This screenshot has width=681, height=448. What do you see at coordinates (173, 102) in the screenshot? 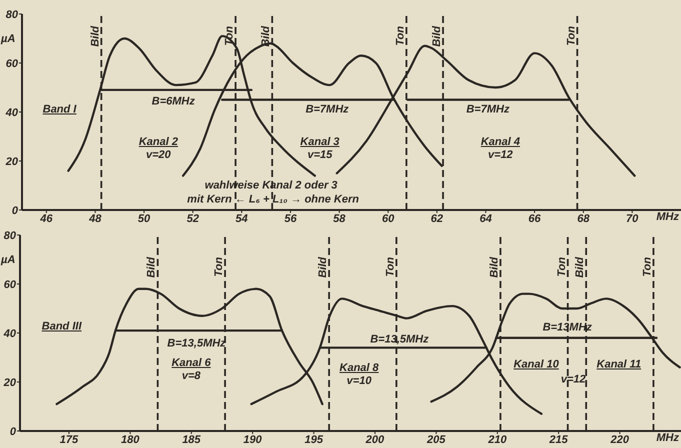
I see `annotation: B=6MHz` at bounding box center [173, 102].